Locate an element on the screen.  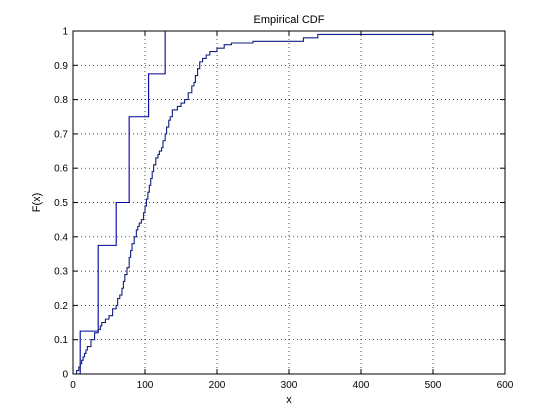
x-tick-label: 500 is located at coordinates (433, 385).